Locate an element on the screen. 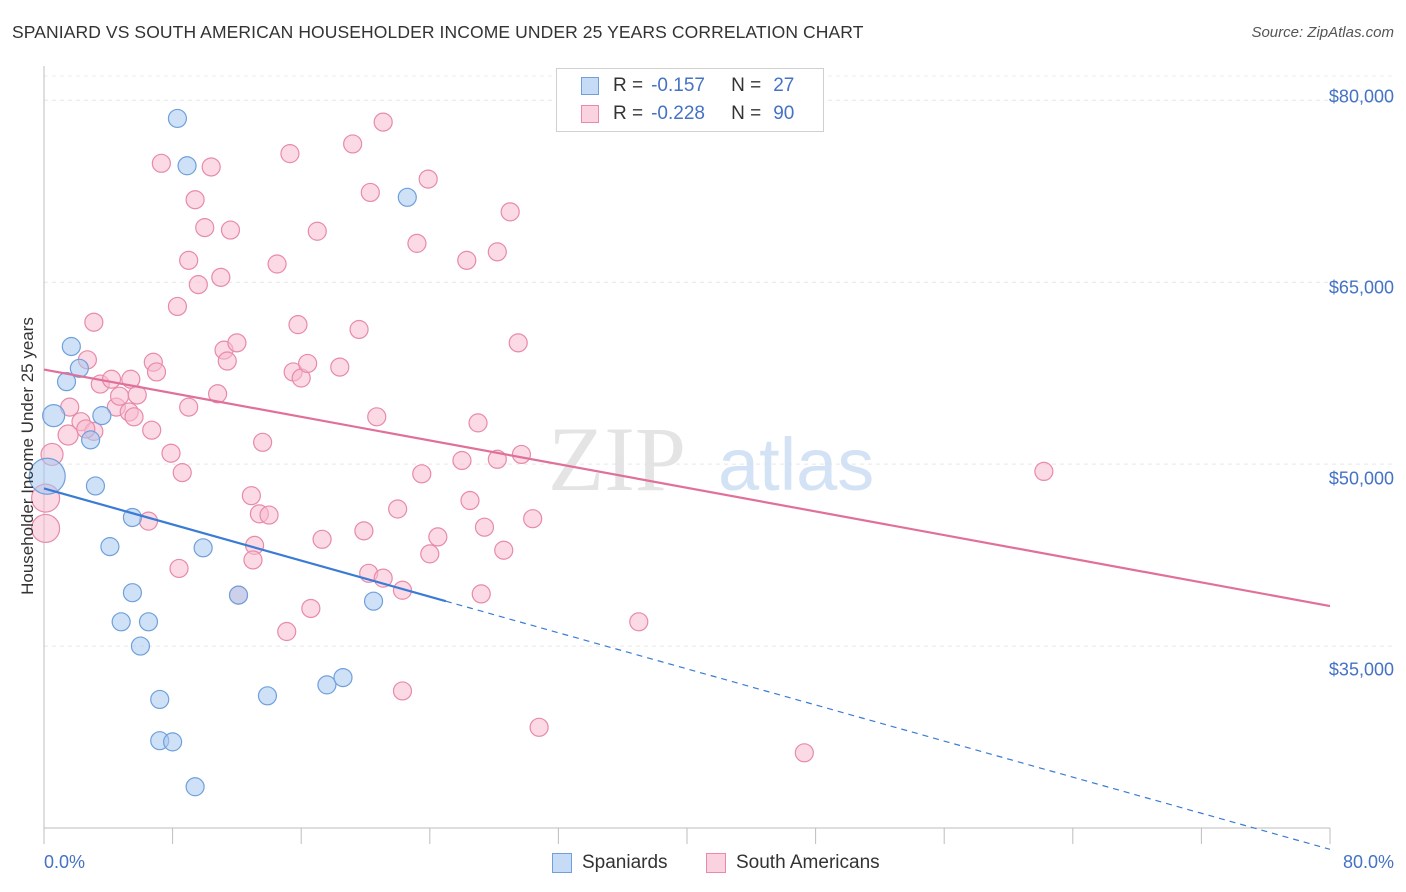 The width and height of the screenshot is (1406, 892). watermark: ZIP atlas is located at coordinates (711, 459).